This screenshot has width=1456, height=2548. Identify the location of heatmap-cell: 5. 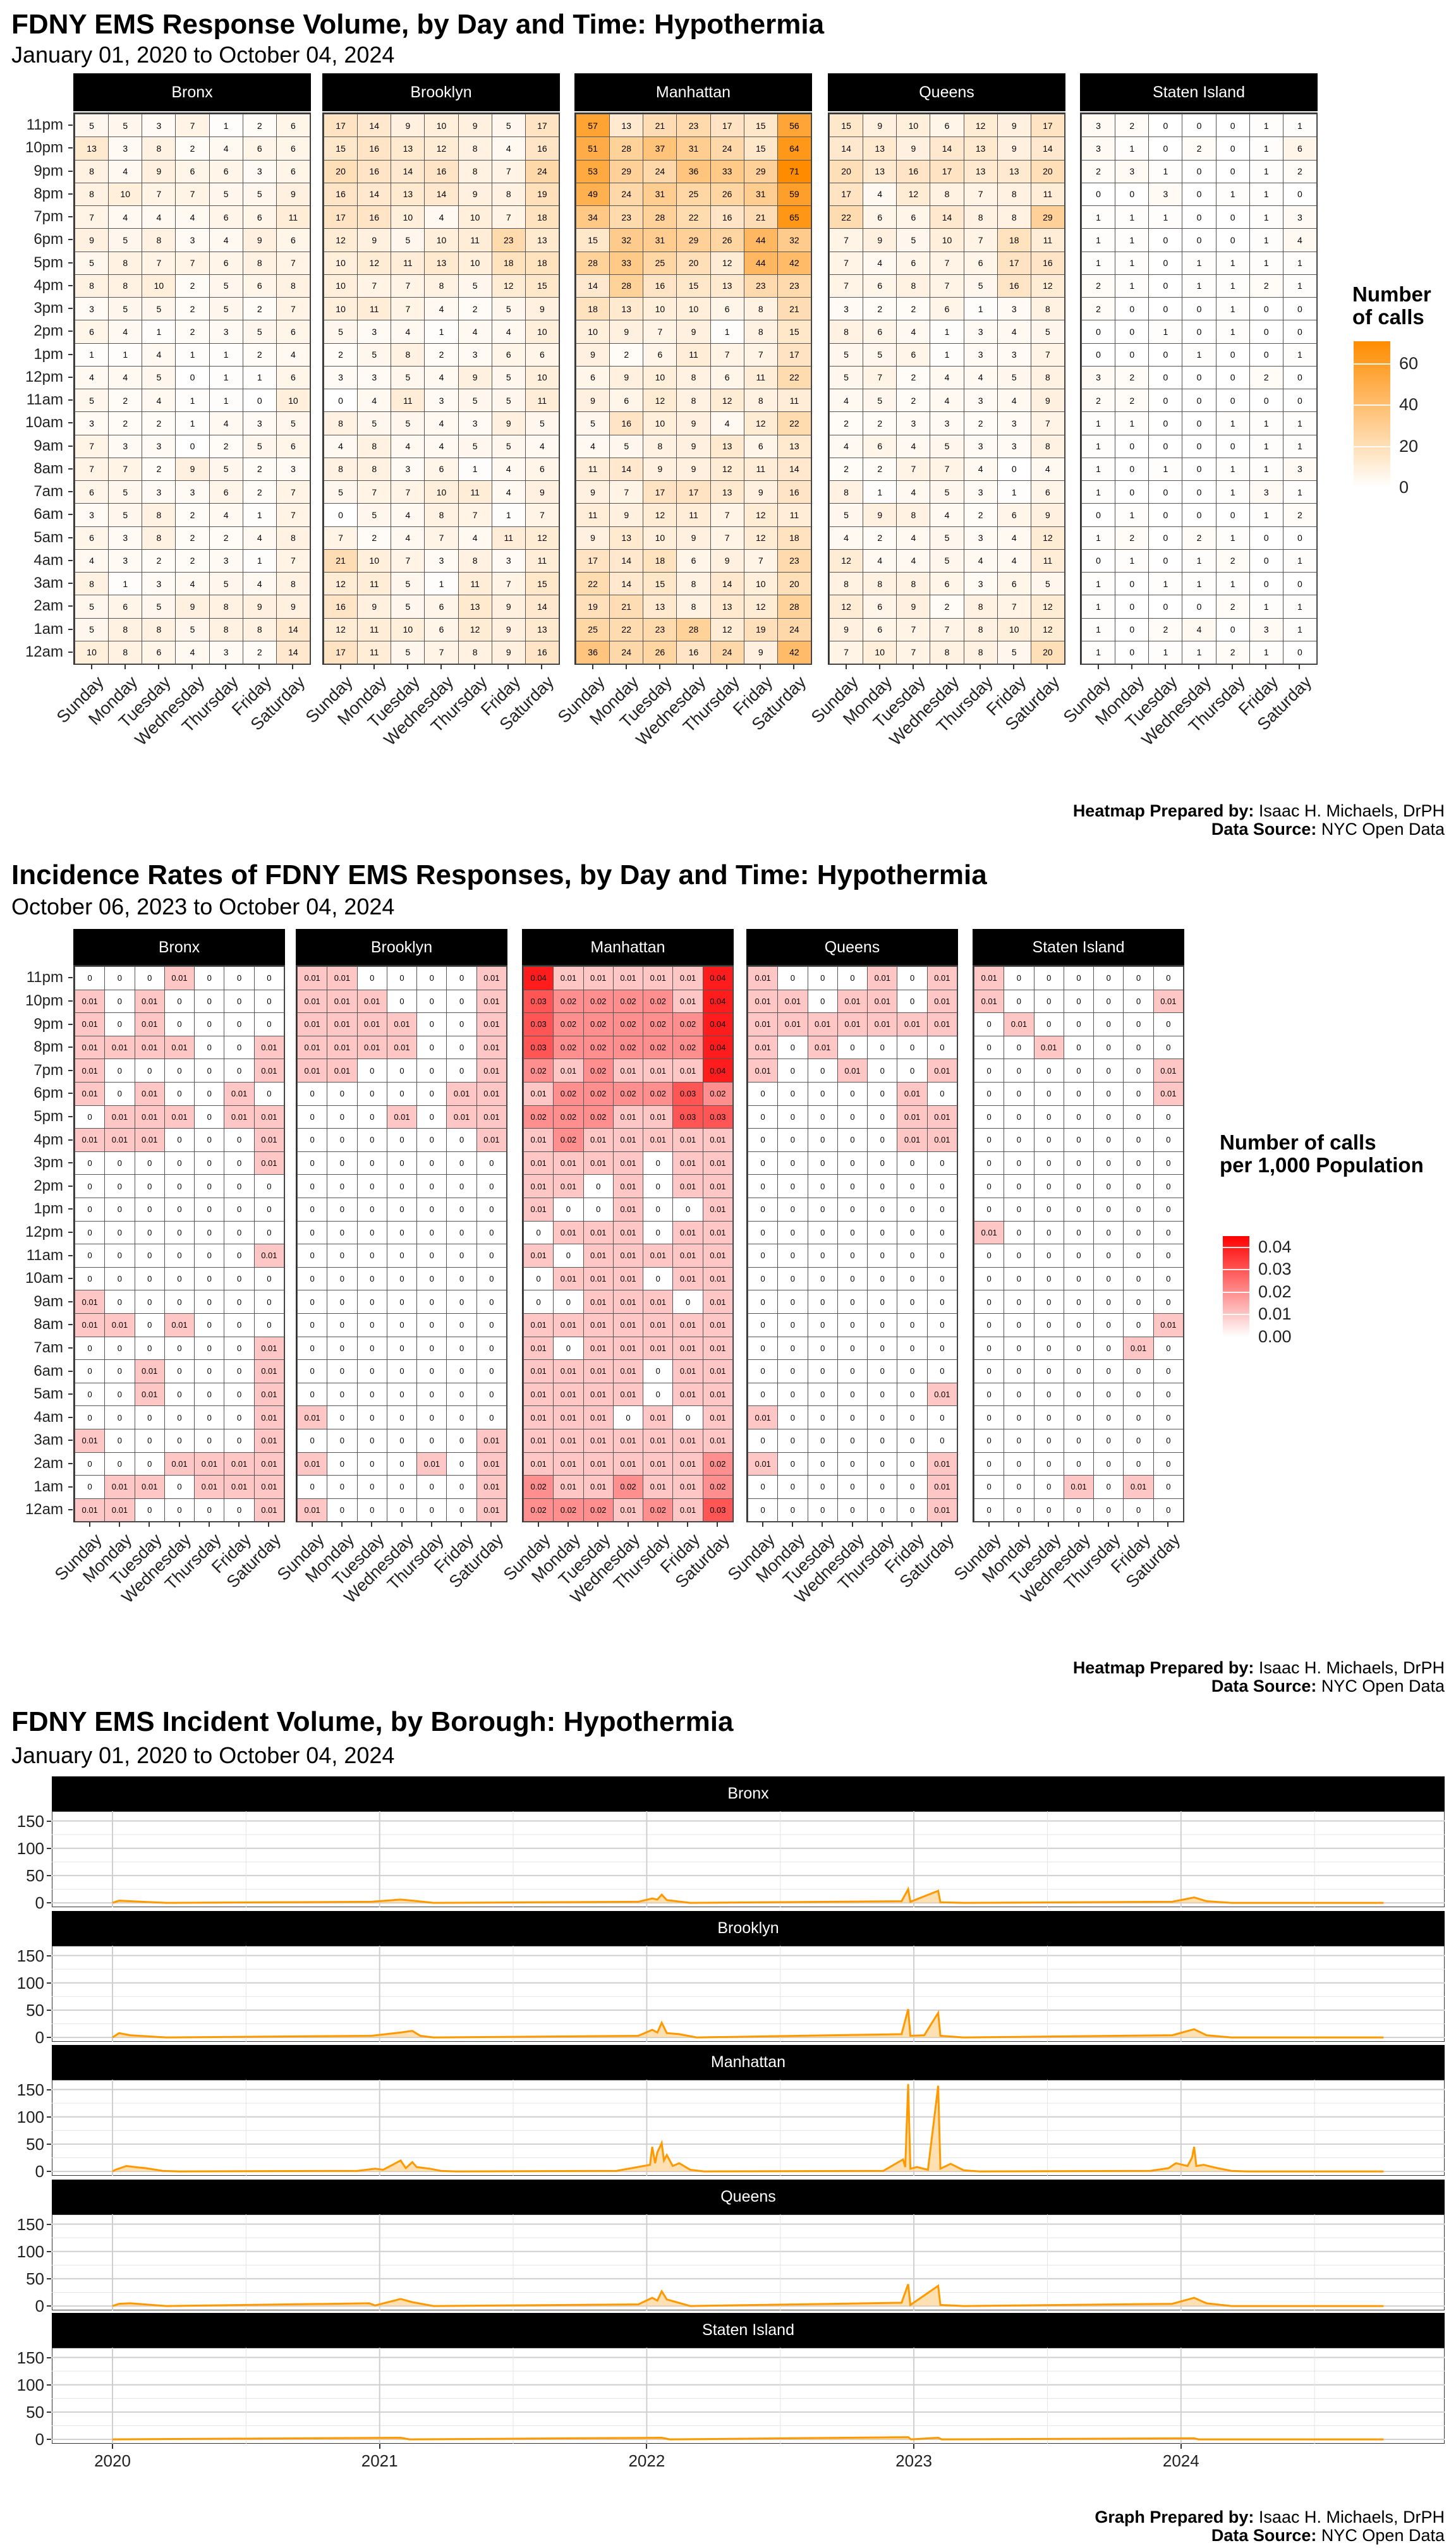
(947, 492).